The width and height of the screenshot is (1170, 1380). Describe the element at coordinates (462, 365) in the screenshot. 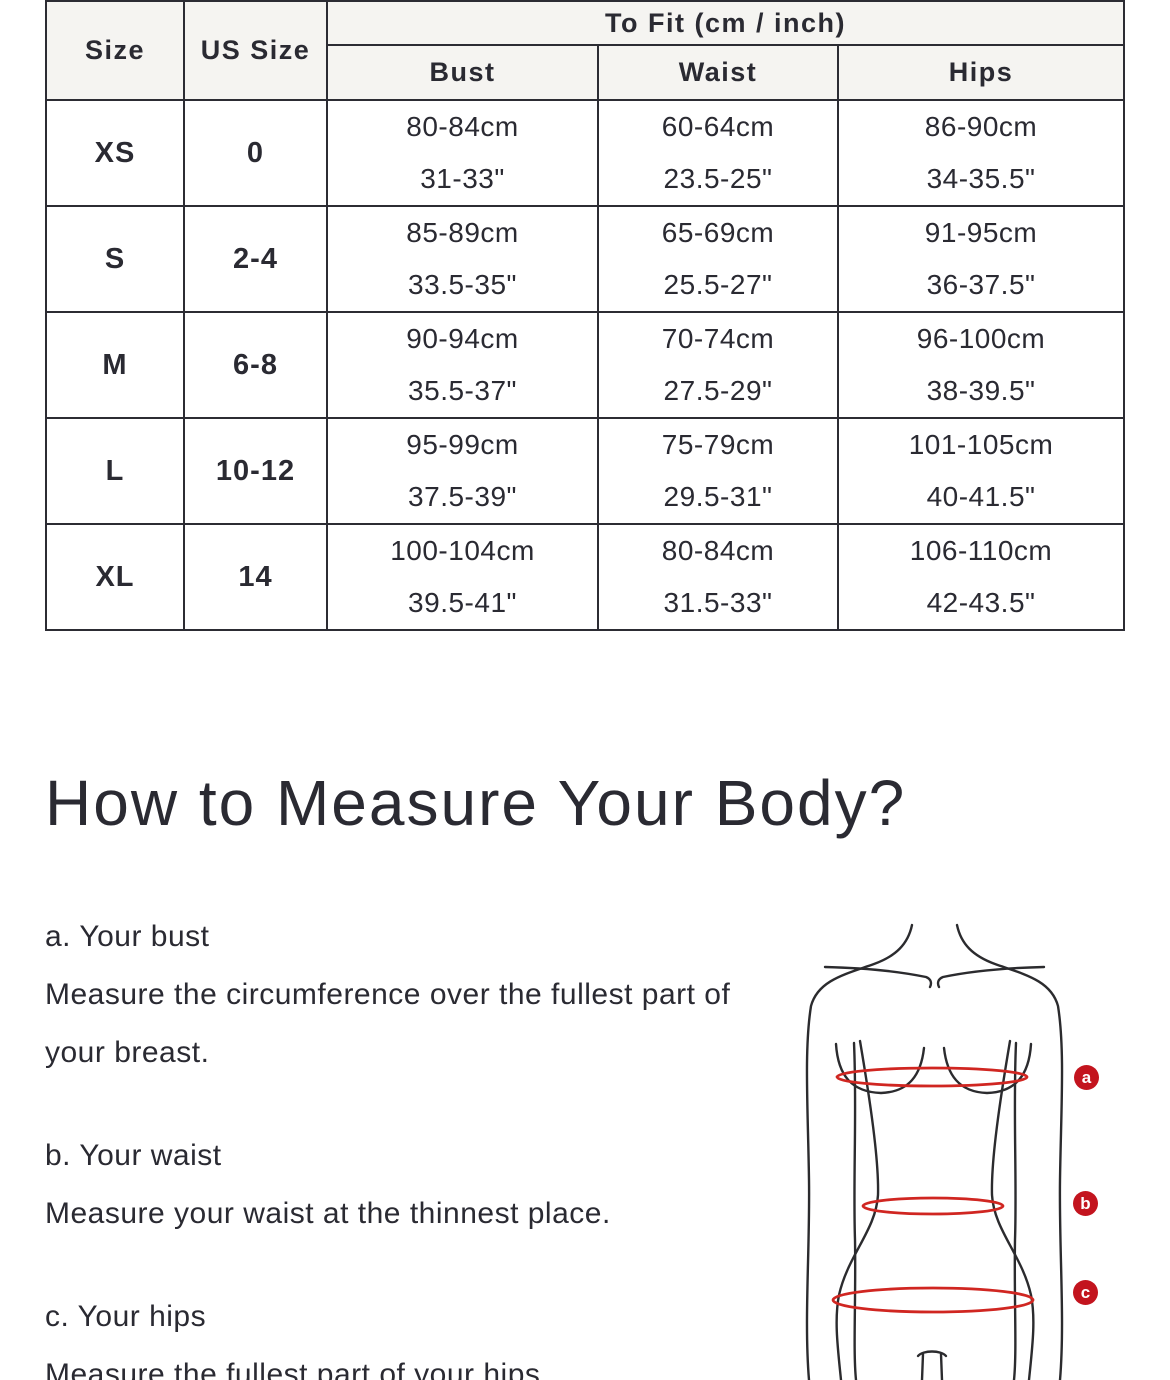

I see `bust-cell: 90-94cm 35.5-37"` at that location.